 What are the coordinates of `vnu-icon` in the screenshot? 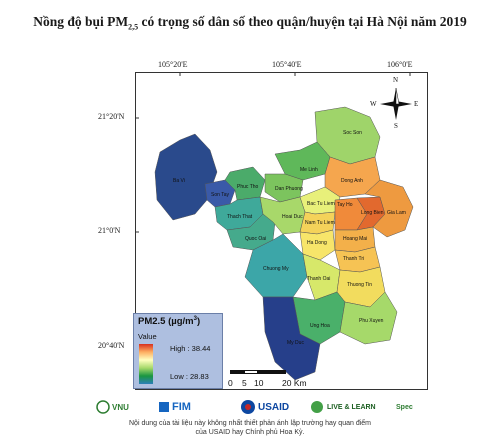 It's located at (103, 407).